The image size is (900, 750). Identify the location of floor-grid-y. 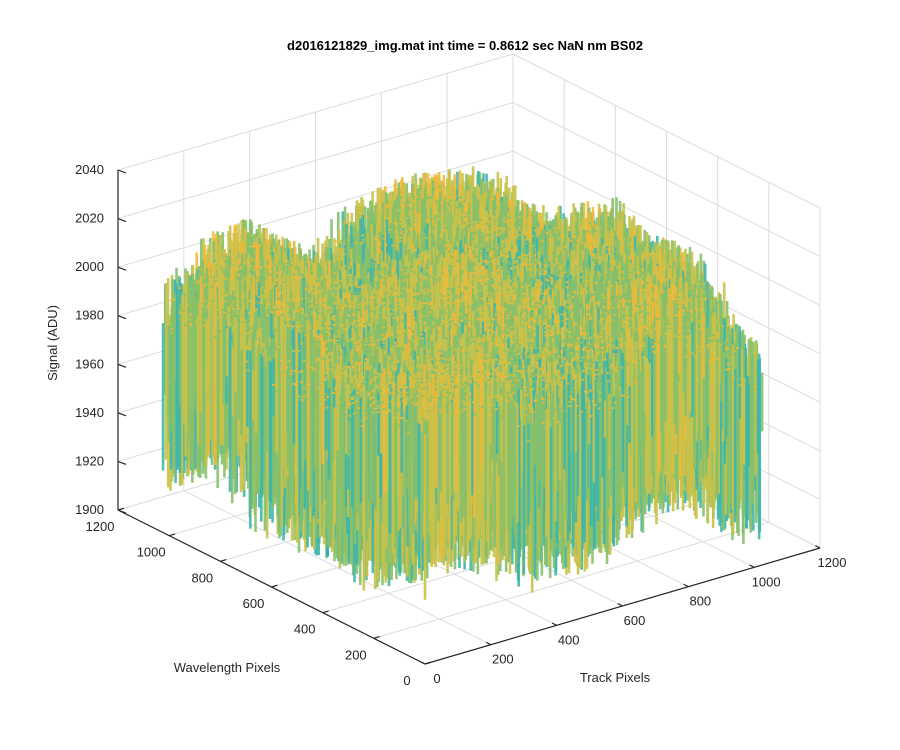
(571, 580).